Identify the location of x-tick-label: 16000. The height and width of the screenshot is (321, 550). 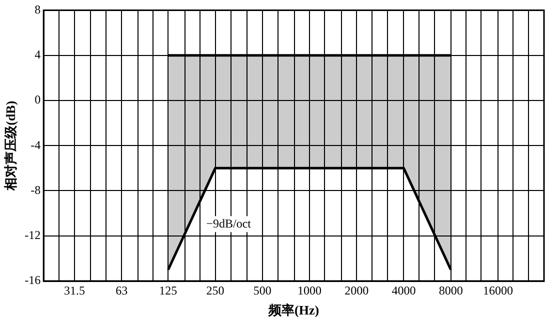
(497, 290).